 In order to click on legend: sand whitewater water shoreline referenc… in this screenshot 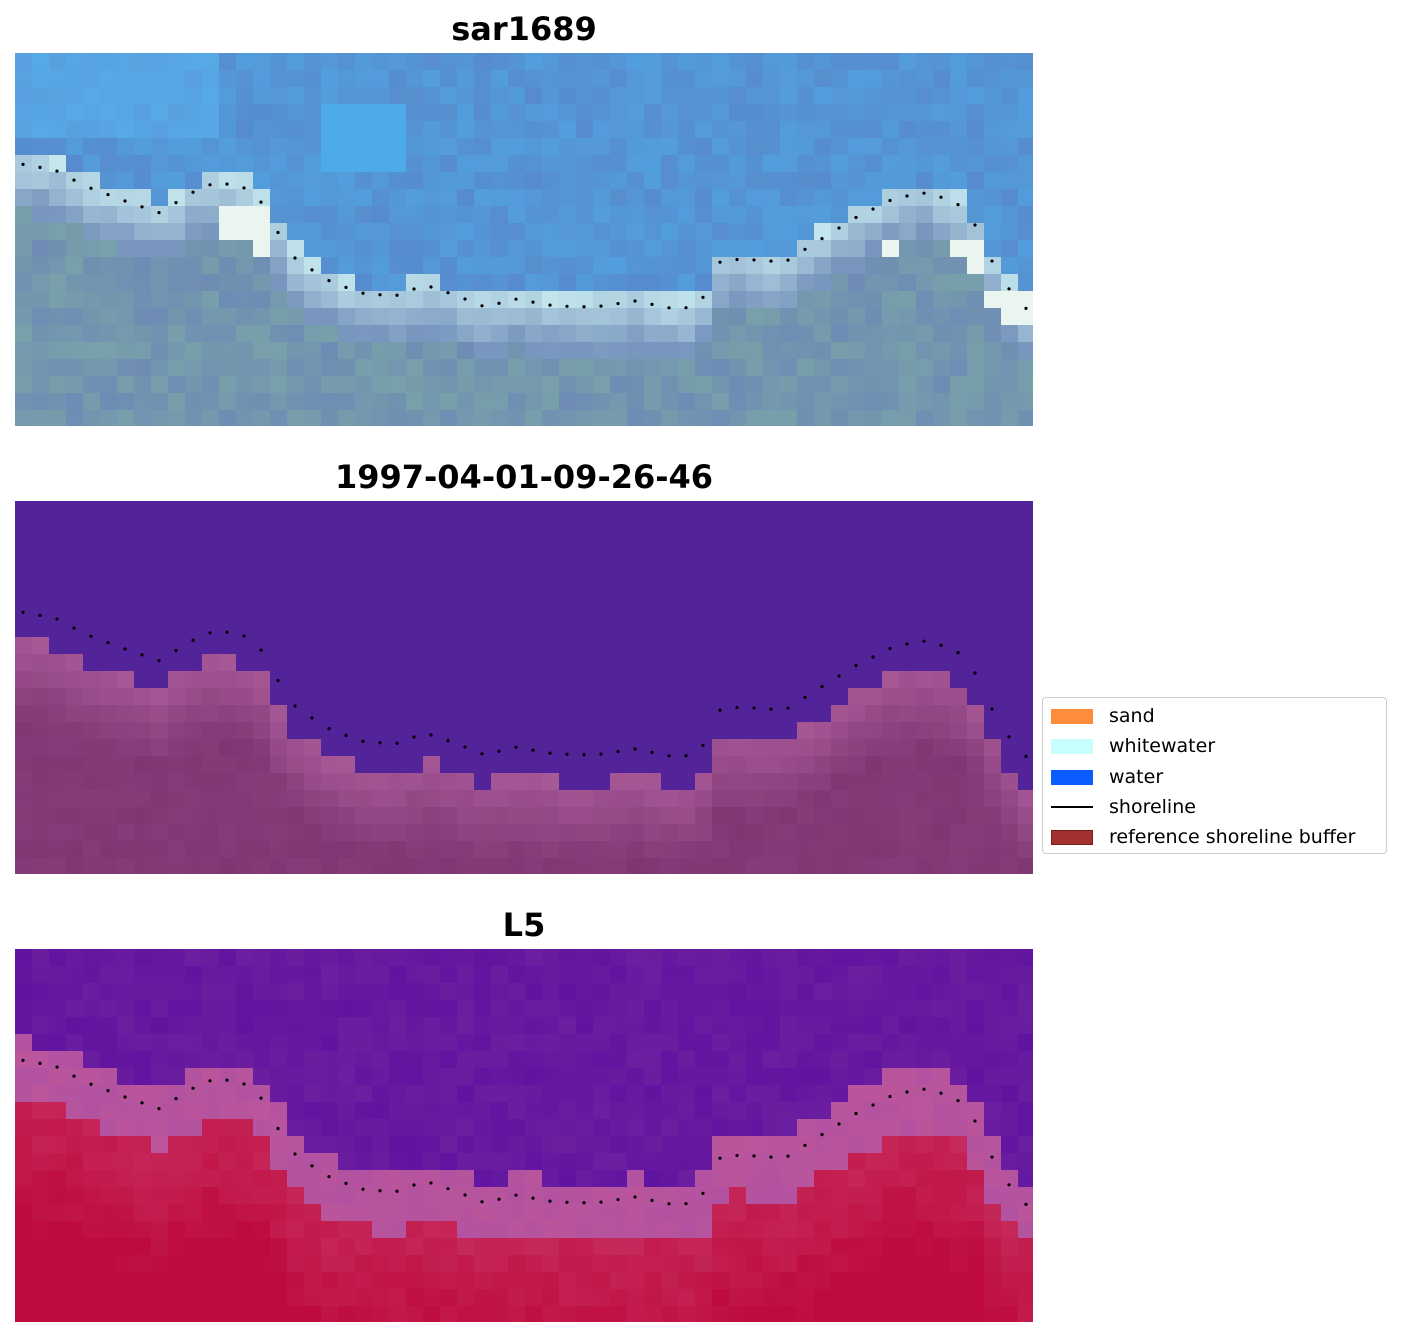, I will do `click(1214, 775)`.